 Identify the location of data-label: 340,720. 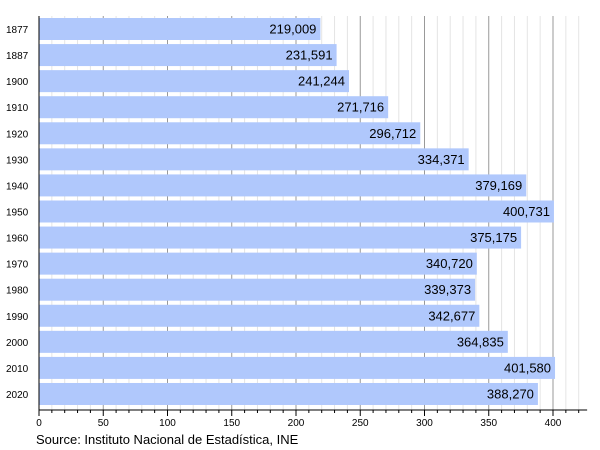
(449, 263).